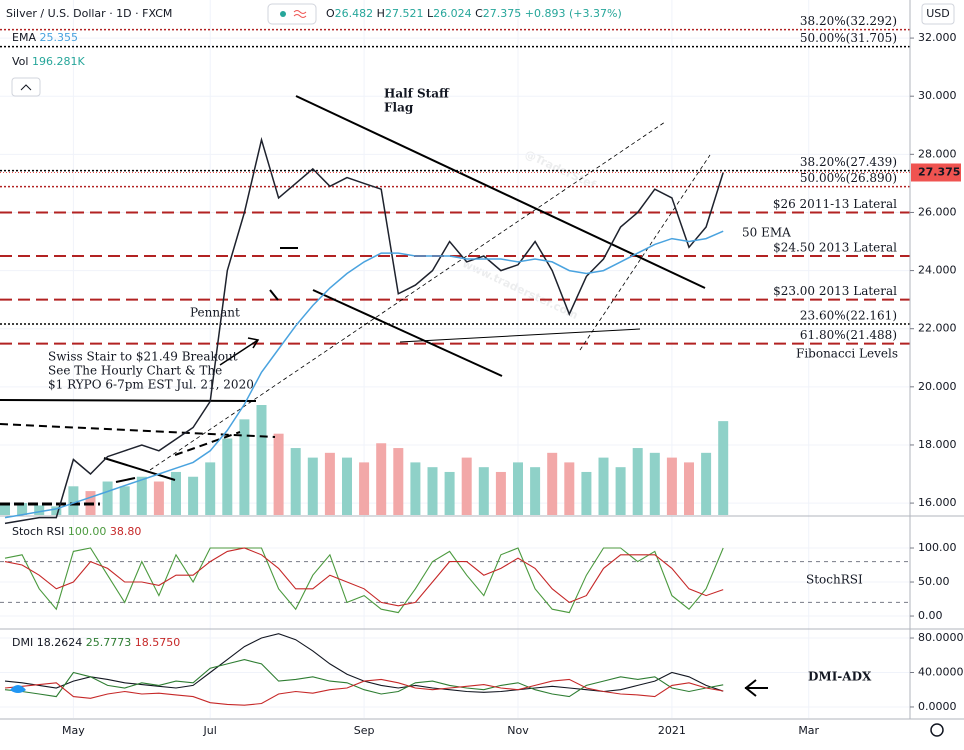 Image resolution: width=964 pixels, height=750 pixels. What do you see at coordinates (848, 21) in the screenshot?
I see `level-label: 38.20%(32.292)` at bounding box center [848, 21].